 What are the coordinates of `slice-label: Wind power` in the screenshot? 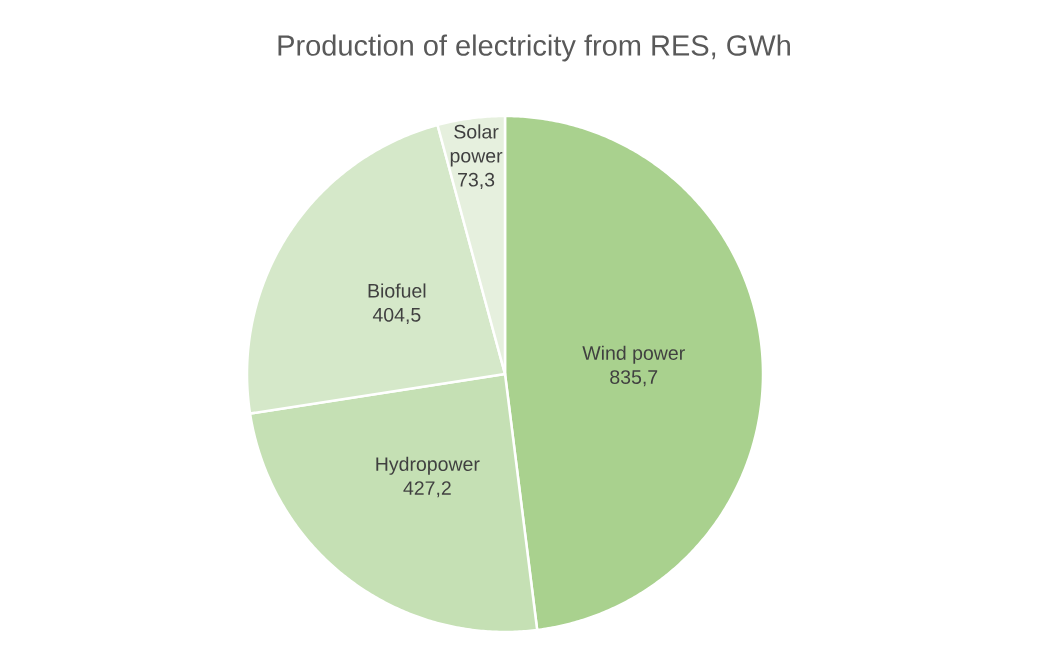 It's located at (633, 354).